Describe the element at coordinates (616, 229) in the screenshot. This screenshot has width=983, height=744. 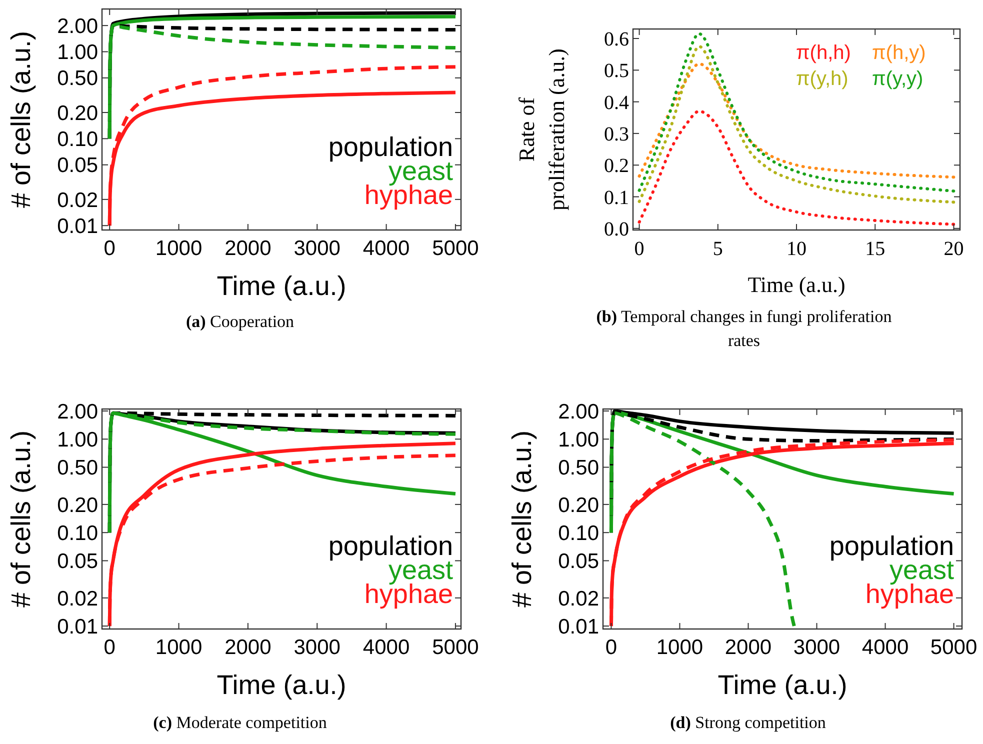
I see `y-tick-label: 0.0` at that location.